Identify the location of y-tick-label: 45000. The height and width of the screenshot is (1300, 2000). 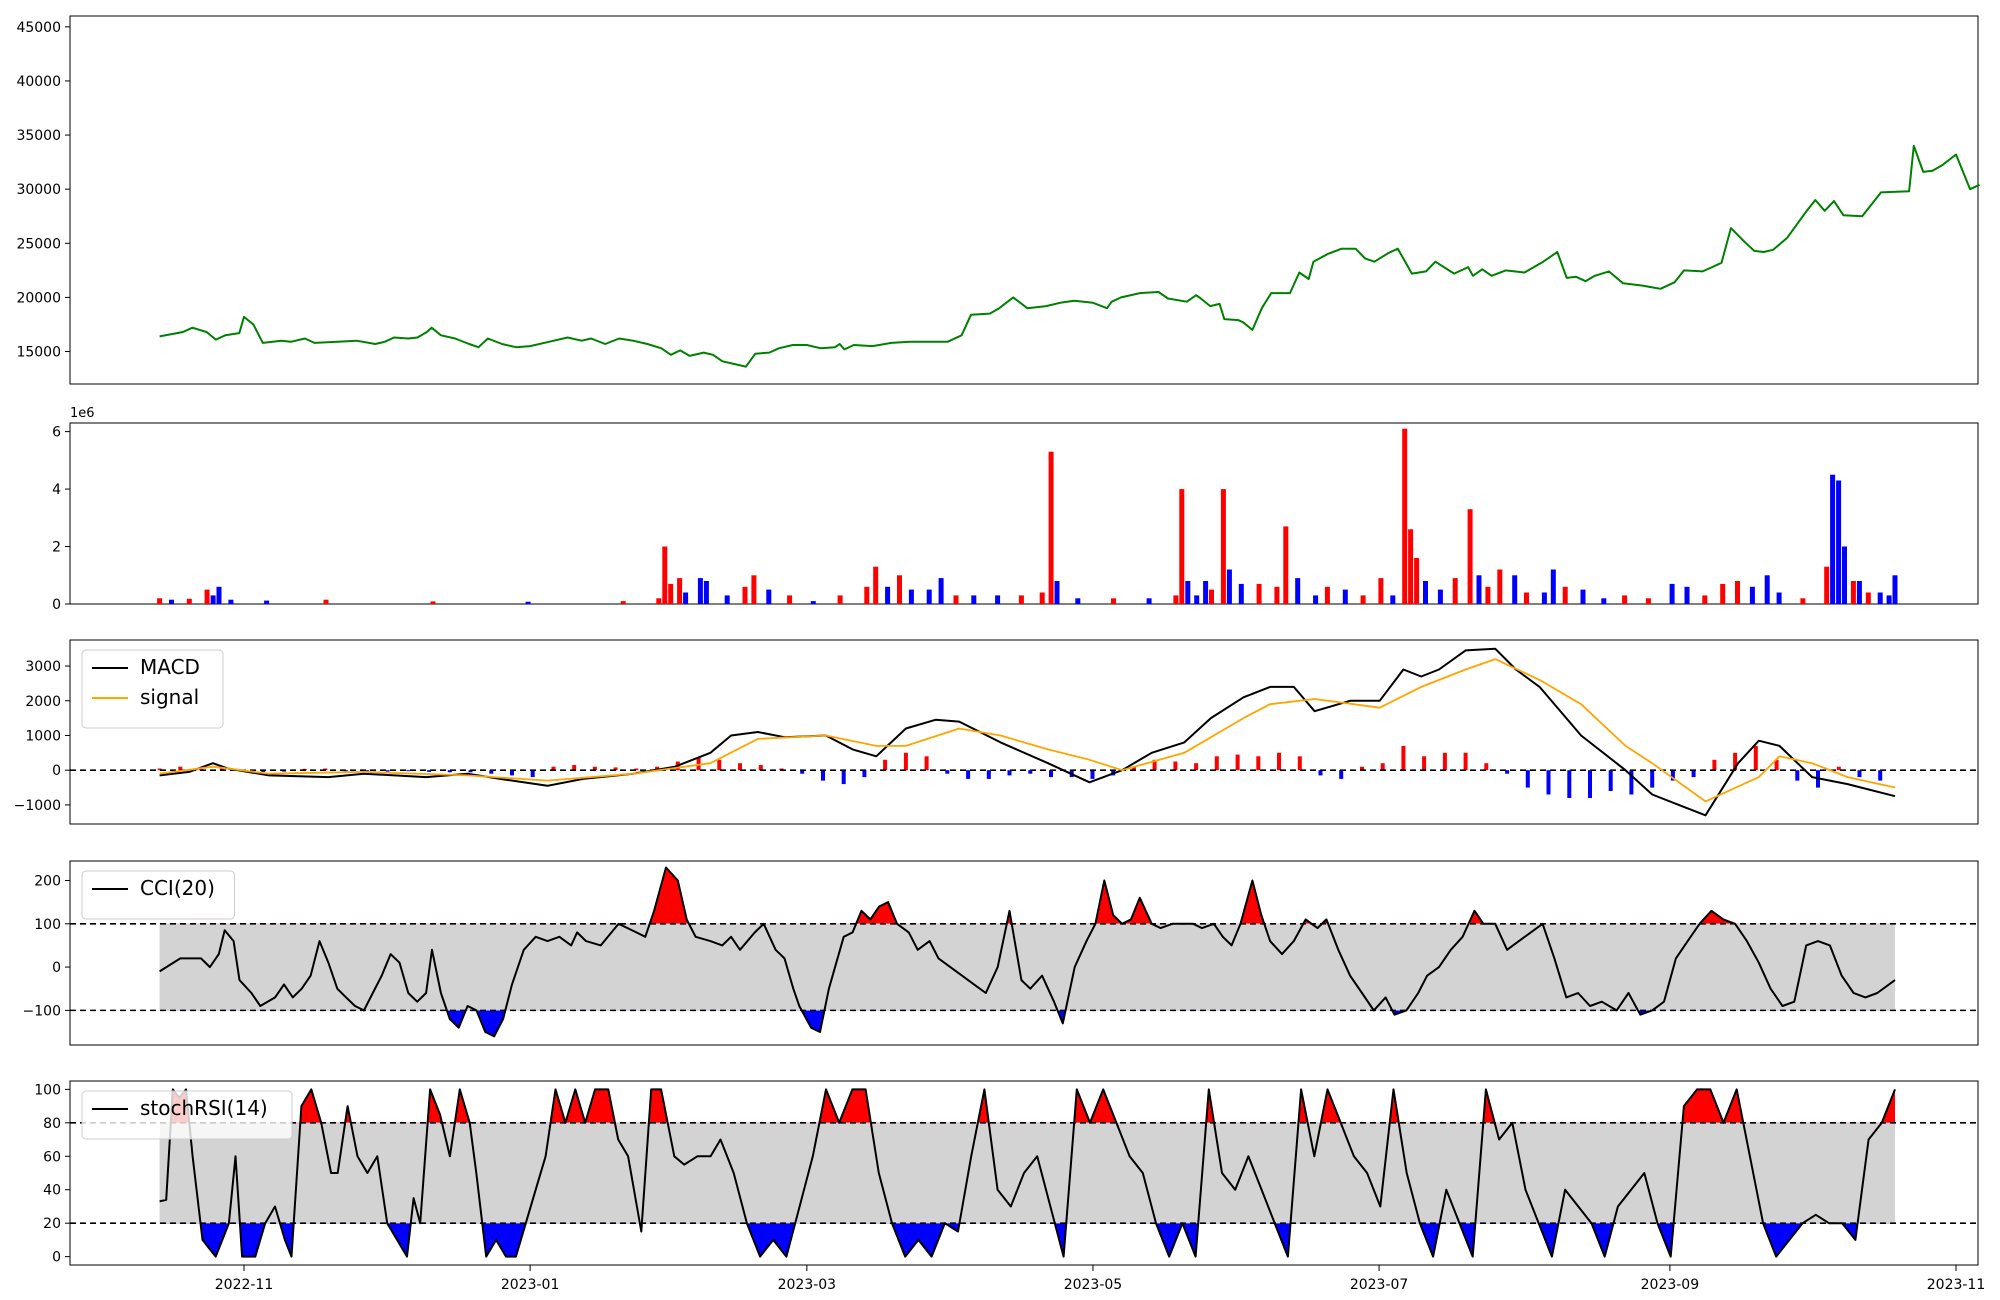
(38, 28).